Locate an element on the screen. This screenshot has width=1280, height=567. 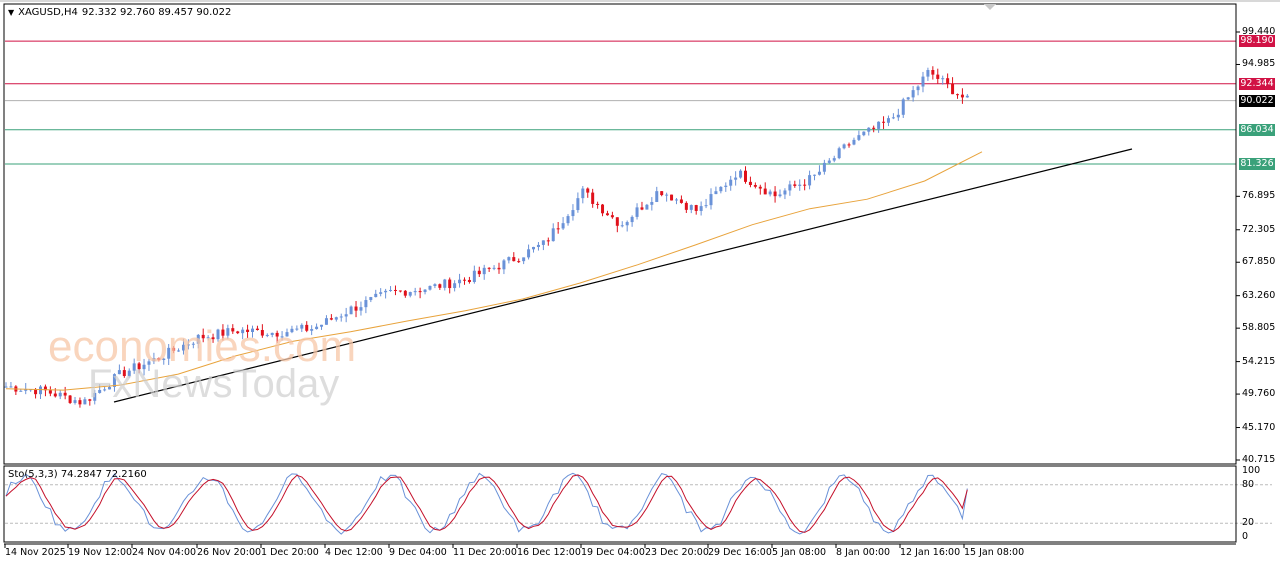
triangle-down-icon: ▼ is located at coordinates (11, 12).